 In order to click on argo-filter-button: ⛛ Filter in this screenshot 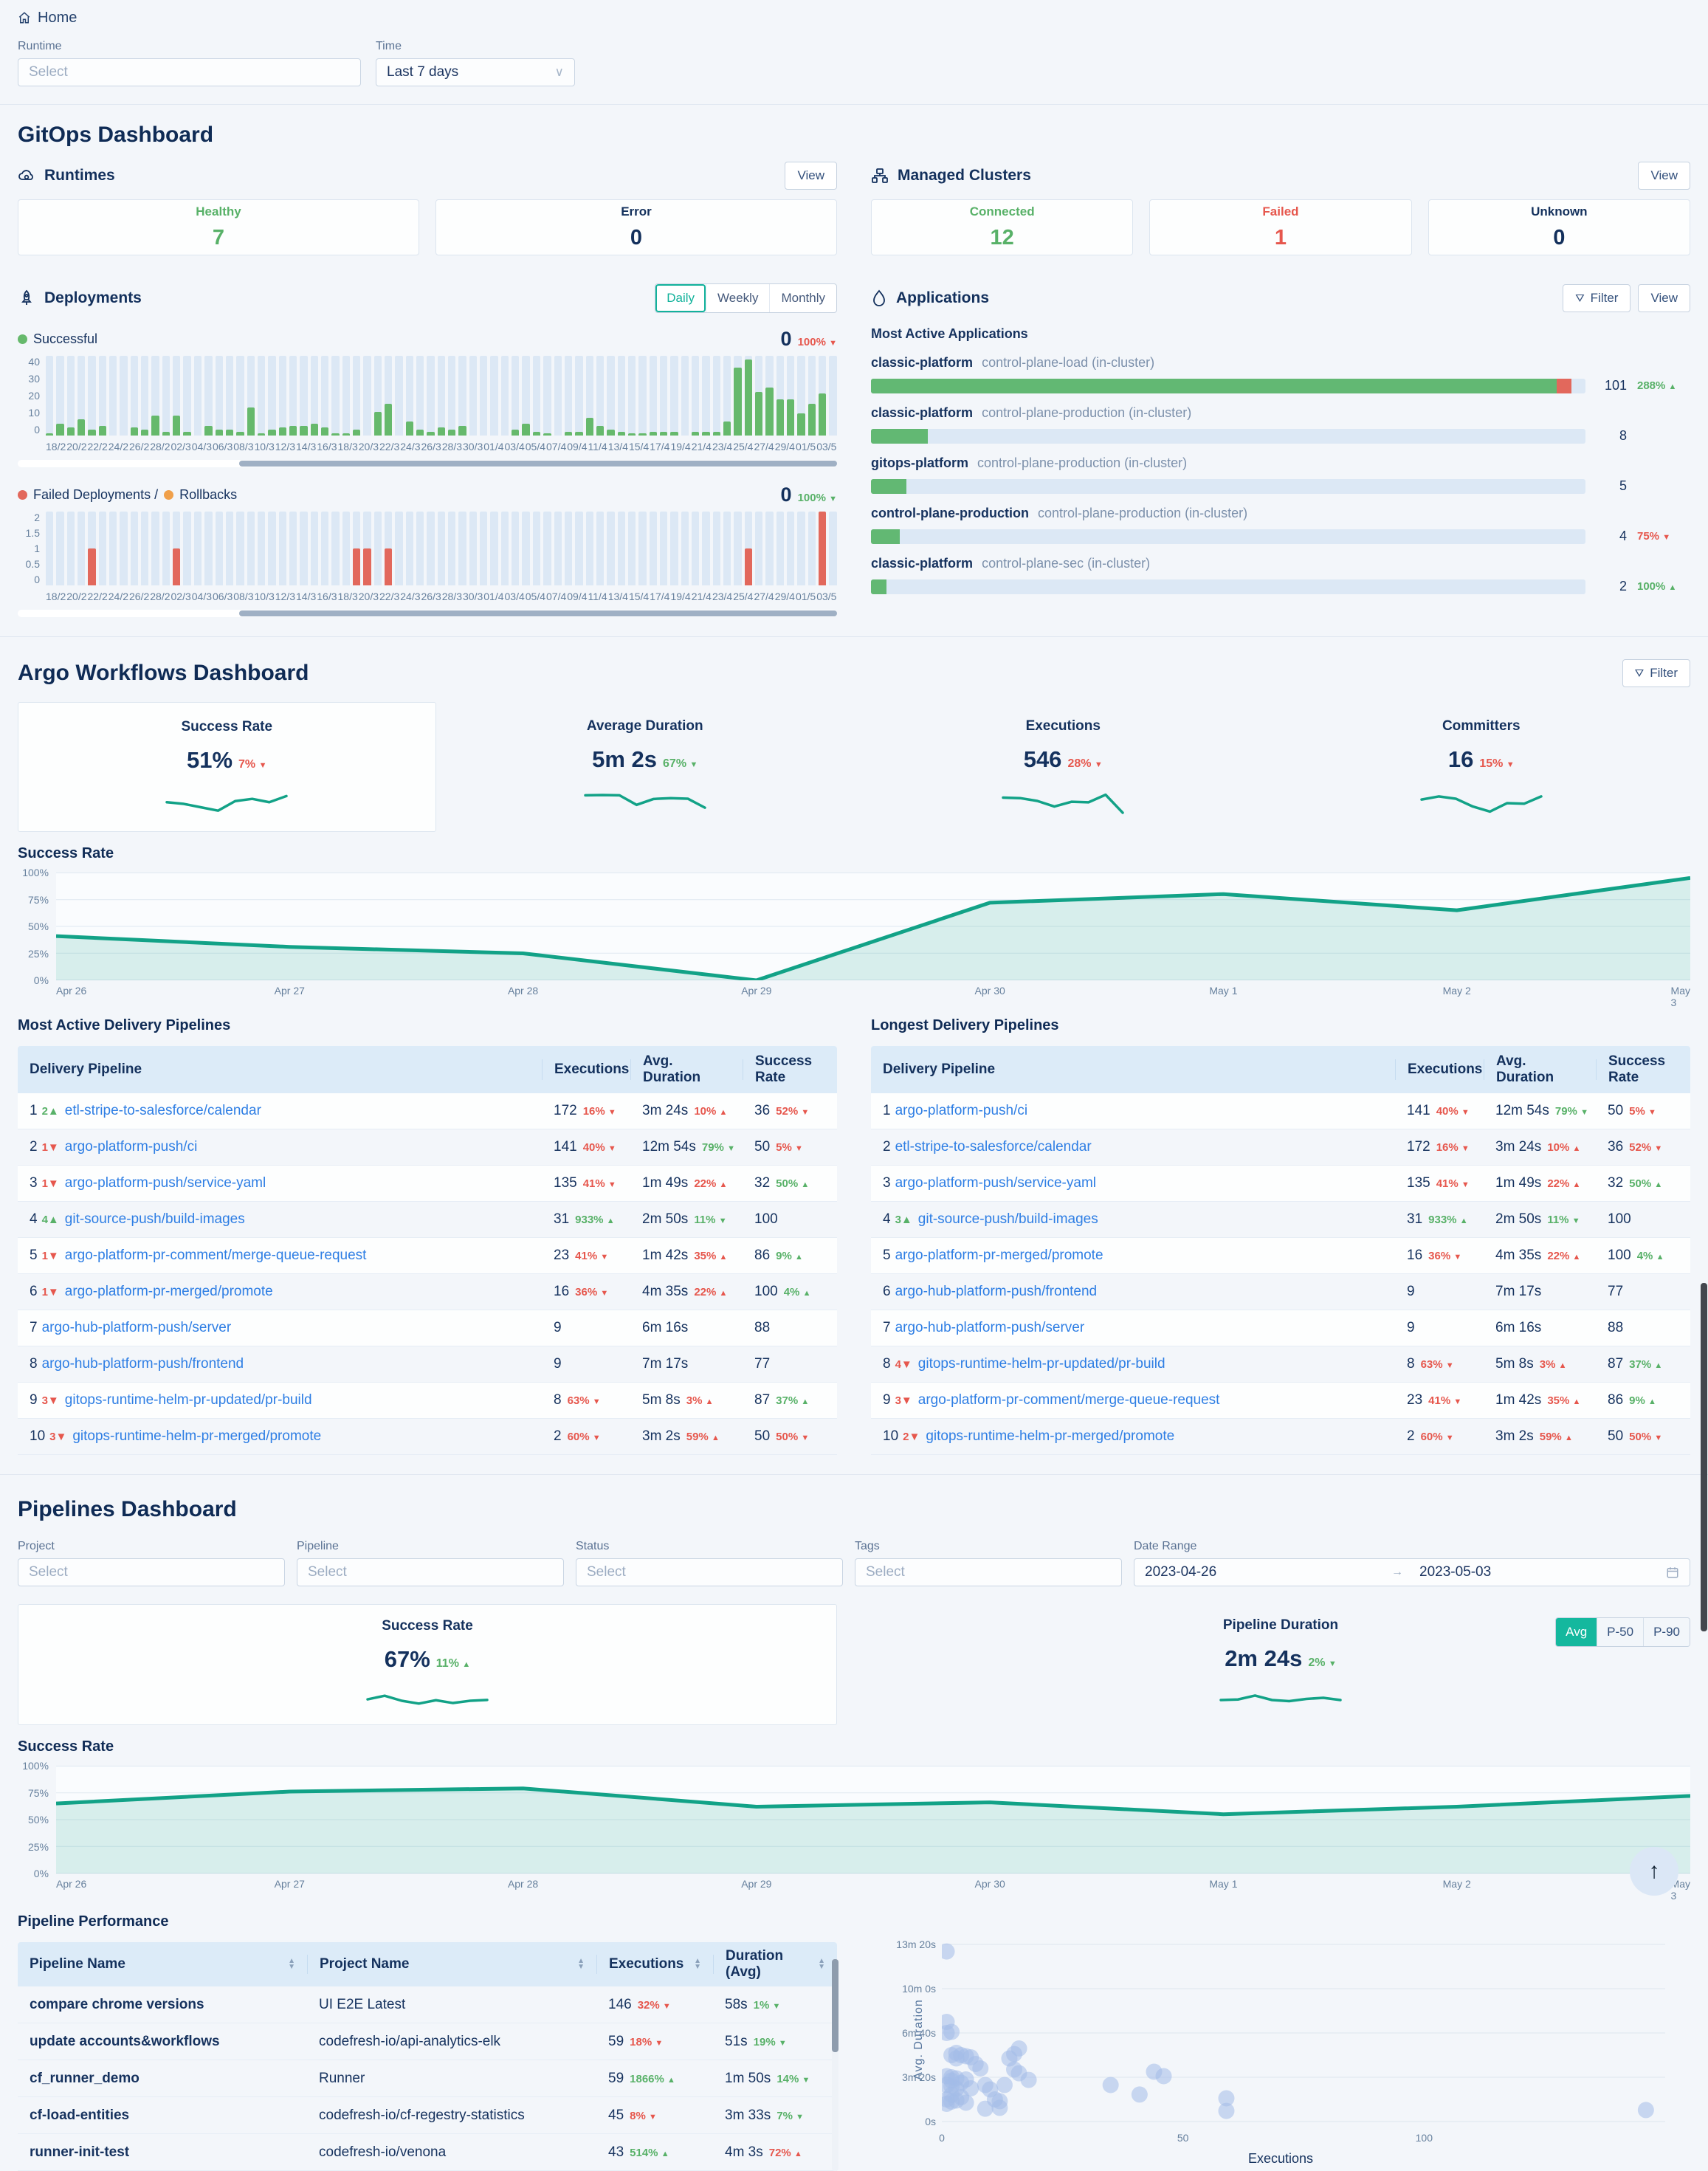, I will do `click(1656, 673)`.